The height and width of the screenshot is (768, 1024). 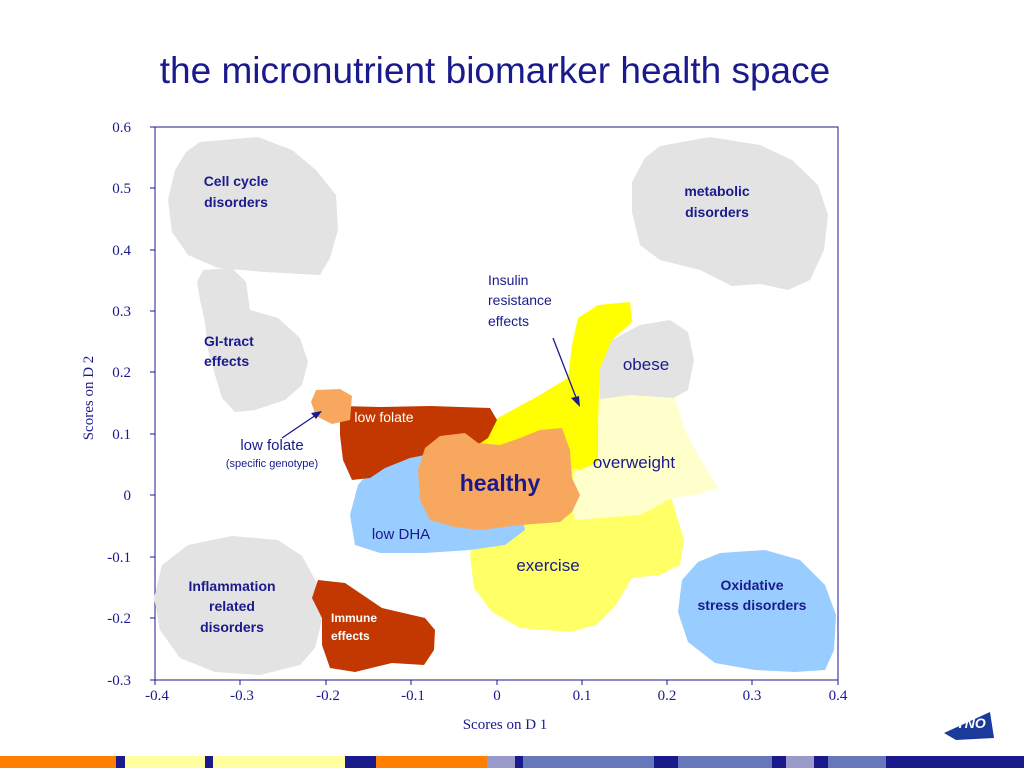 I want to click on y-tick-label: 0.5, so click(x=121, y=189).